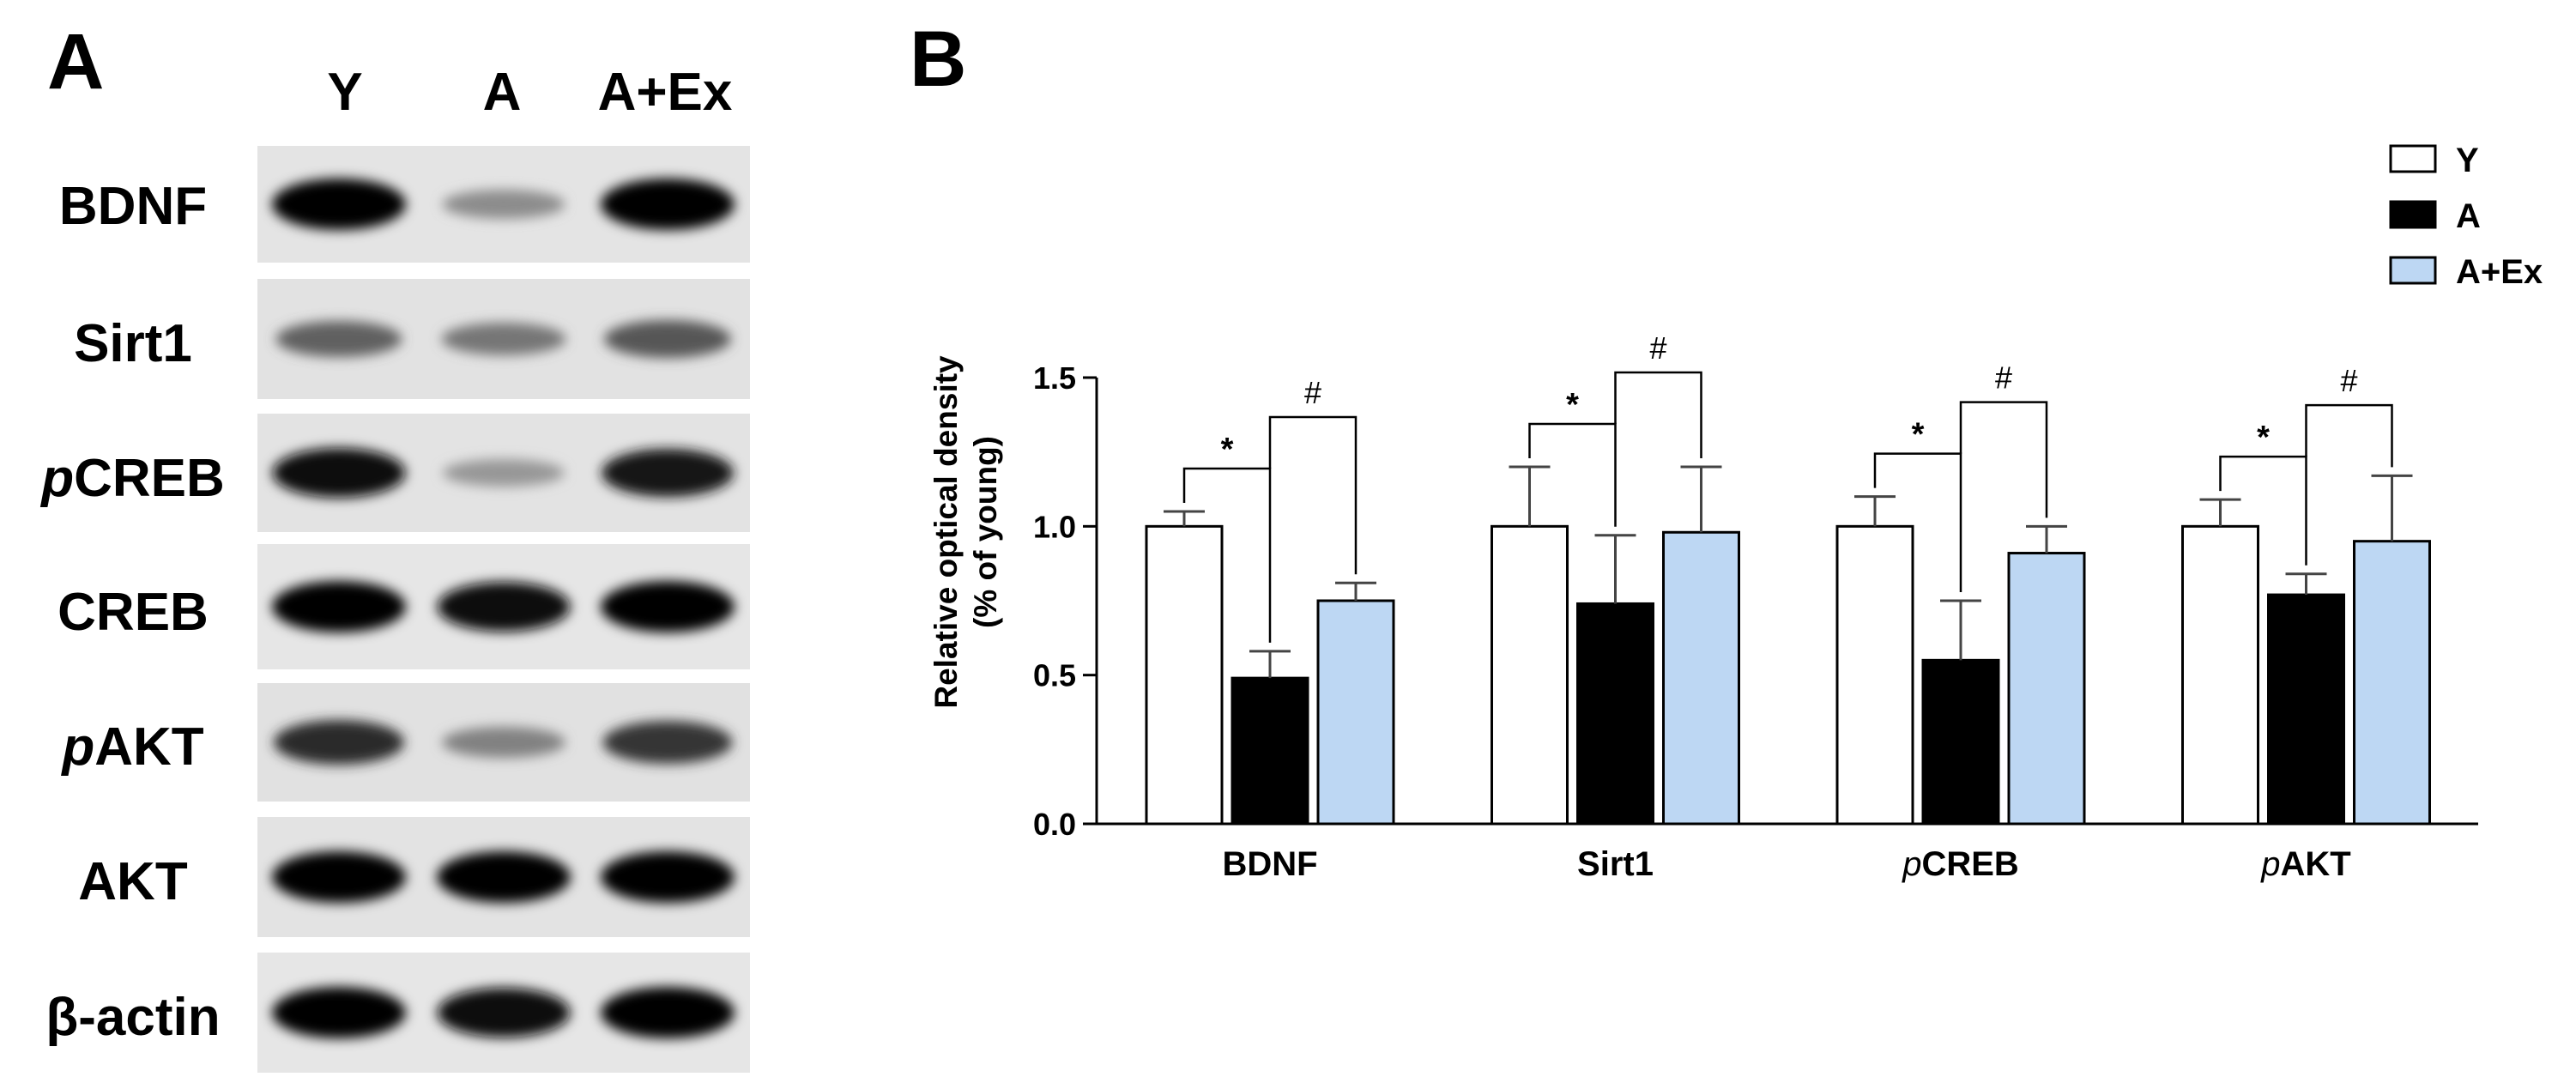  I want to click on legend-swatch-a, so click(2413, 214).